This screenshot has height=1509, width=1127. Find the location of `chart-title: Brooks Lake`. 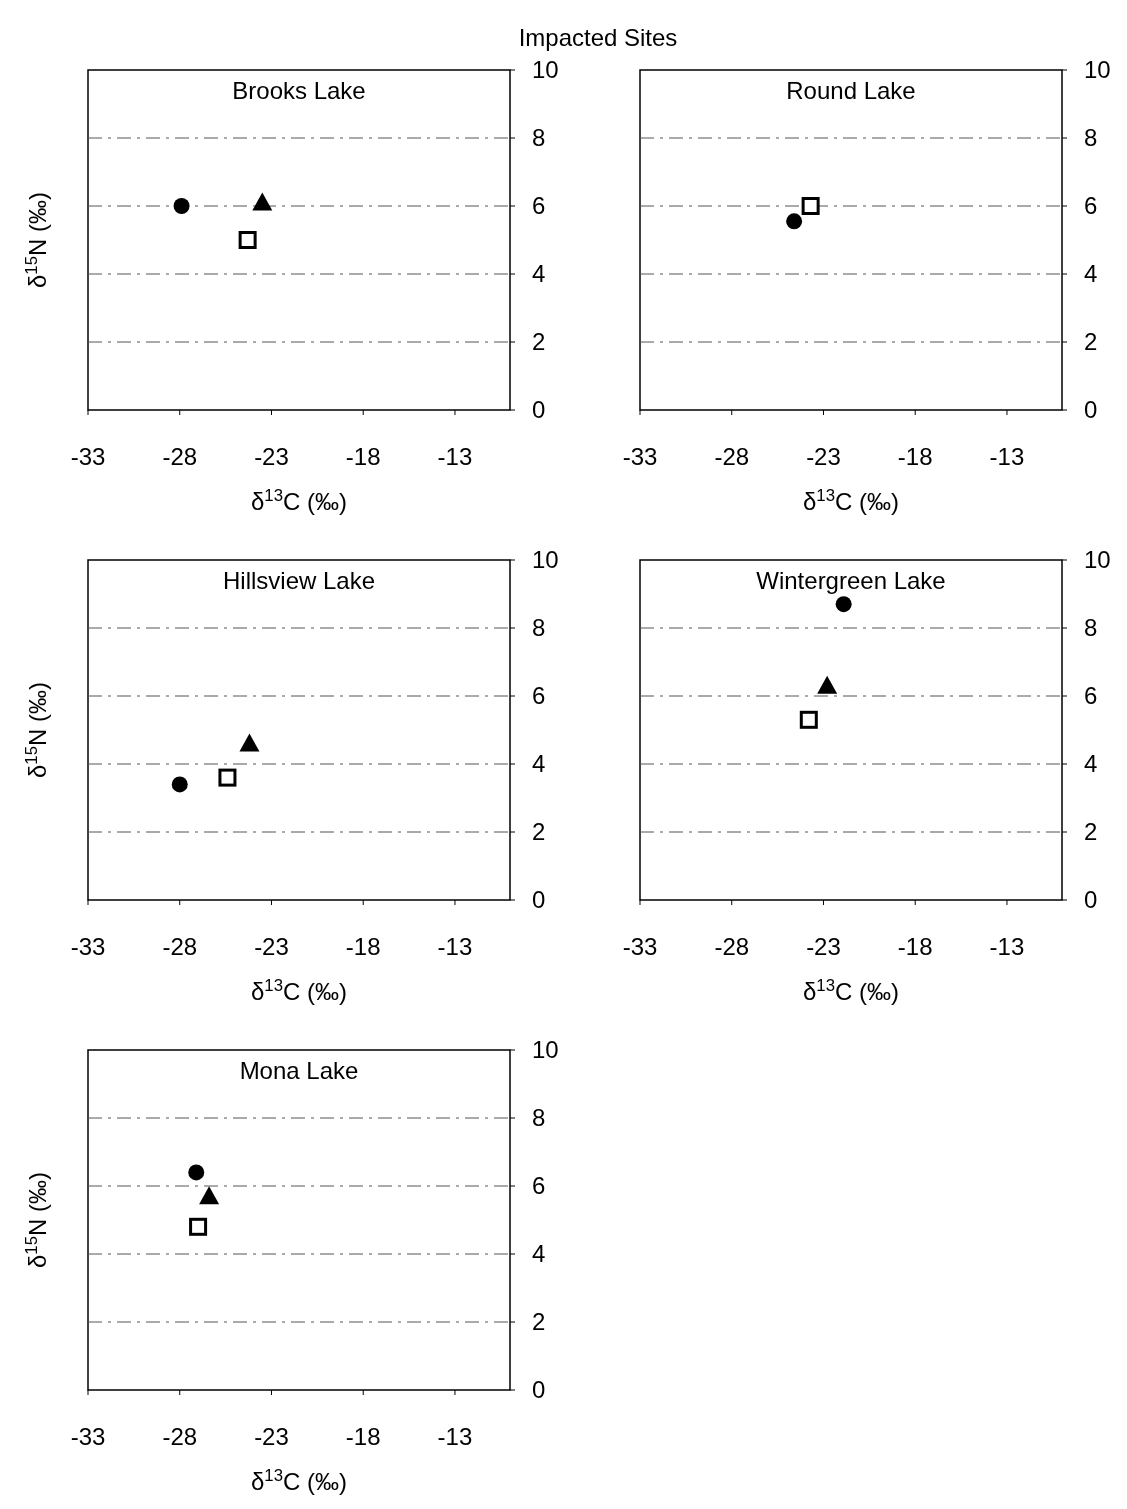

chart-title: Brooks Lake is located at coordinates (299, 90).